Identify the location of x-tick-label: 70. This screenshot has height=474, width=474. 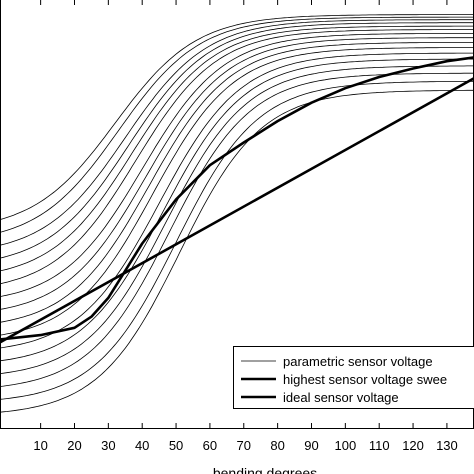
(244, 445).